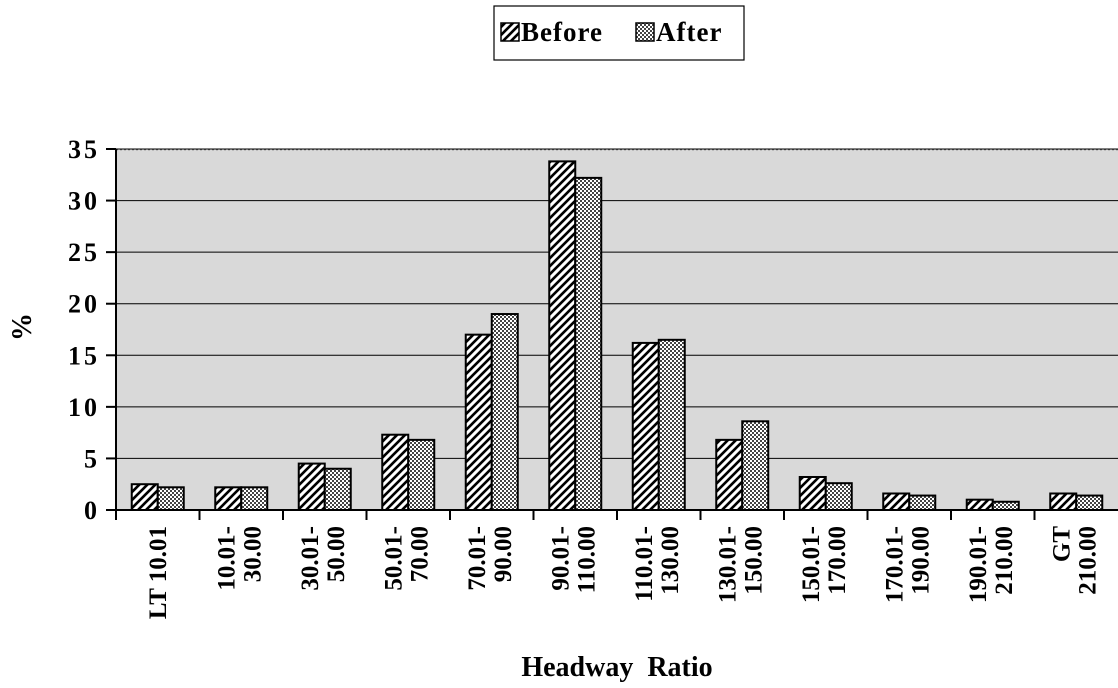 Image resolution: width=1118 pixels, height=688 pixels. I want to click on x-category-label: 150.01-, so click(811, 564).